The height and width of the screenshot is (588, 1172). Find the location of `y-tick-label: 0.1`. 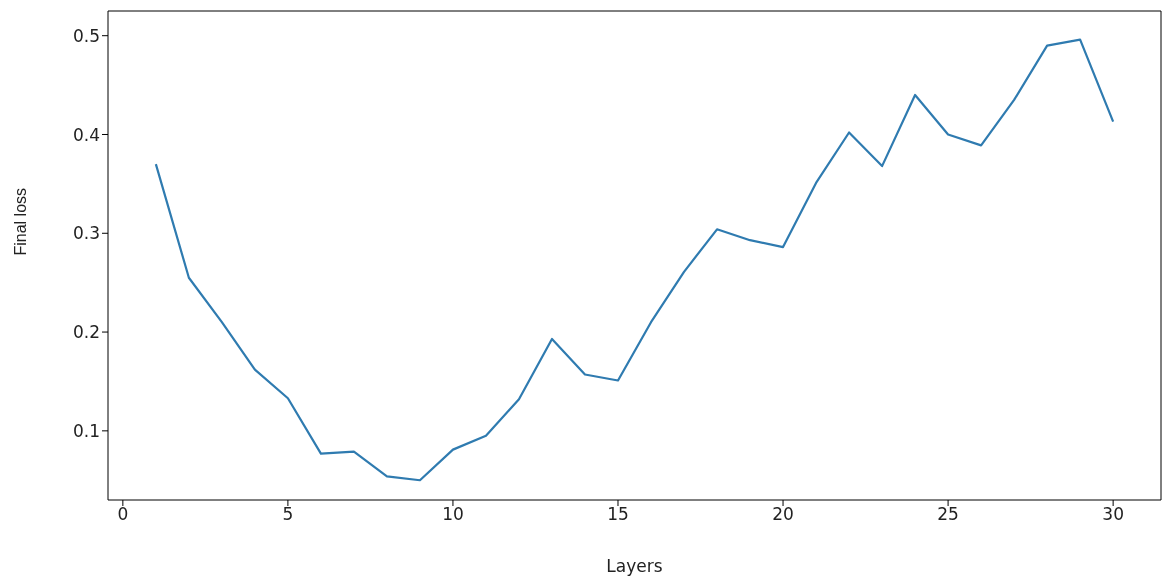

y-tick-label: 0.1 is located at coordinates (86, 430).